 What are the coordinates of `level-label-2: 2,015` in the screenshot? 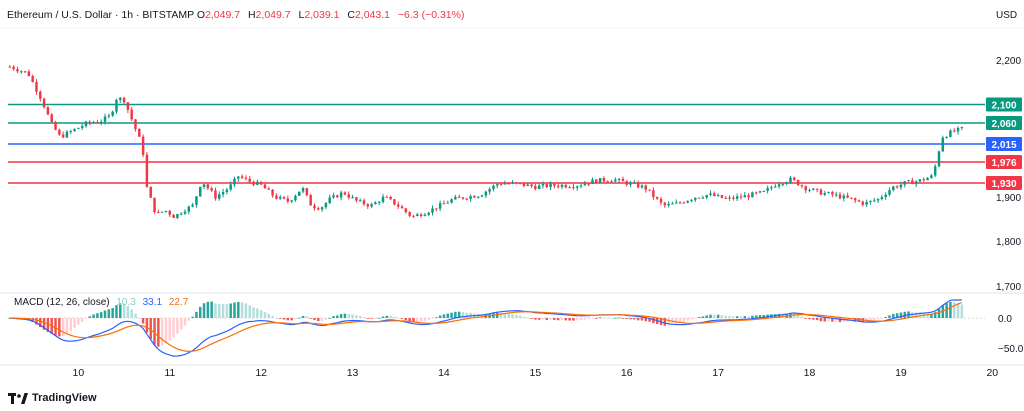 It's located at (1003, 145).